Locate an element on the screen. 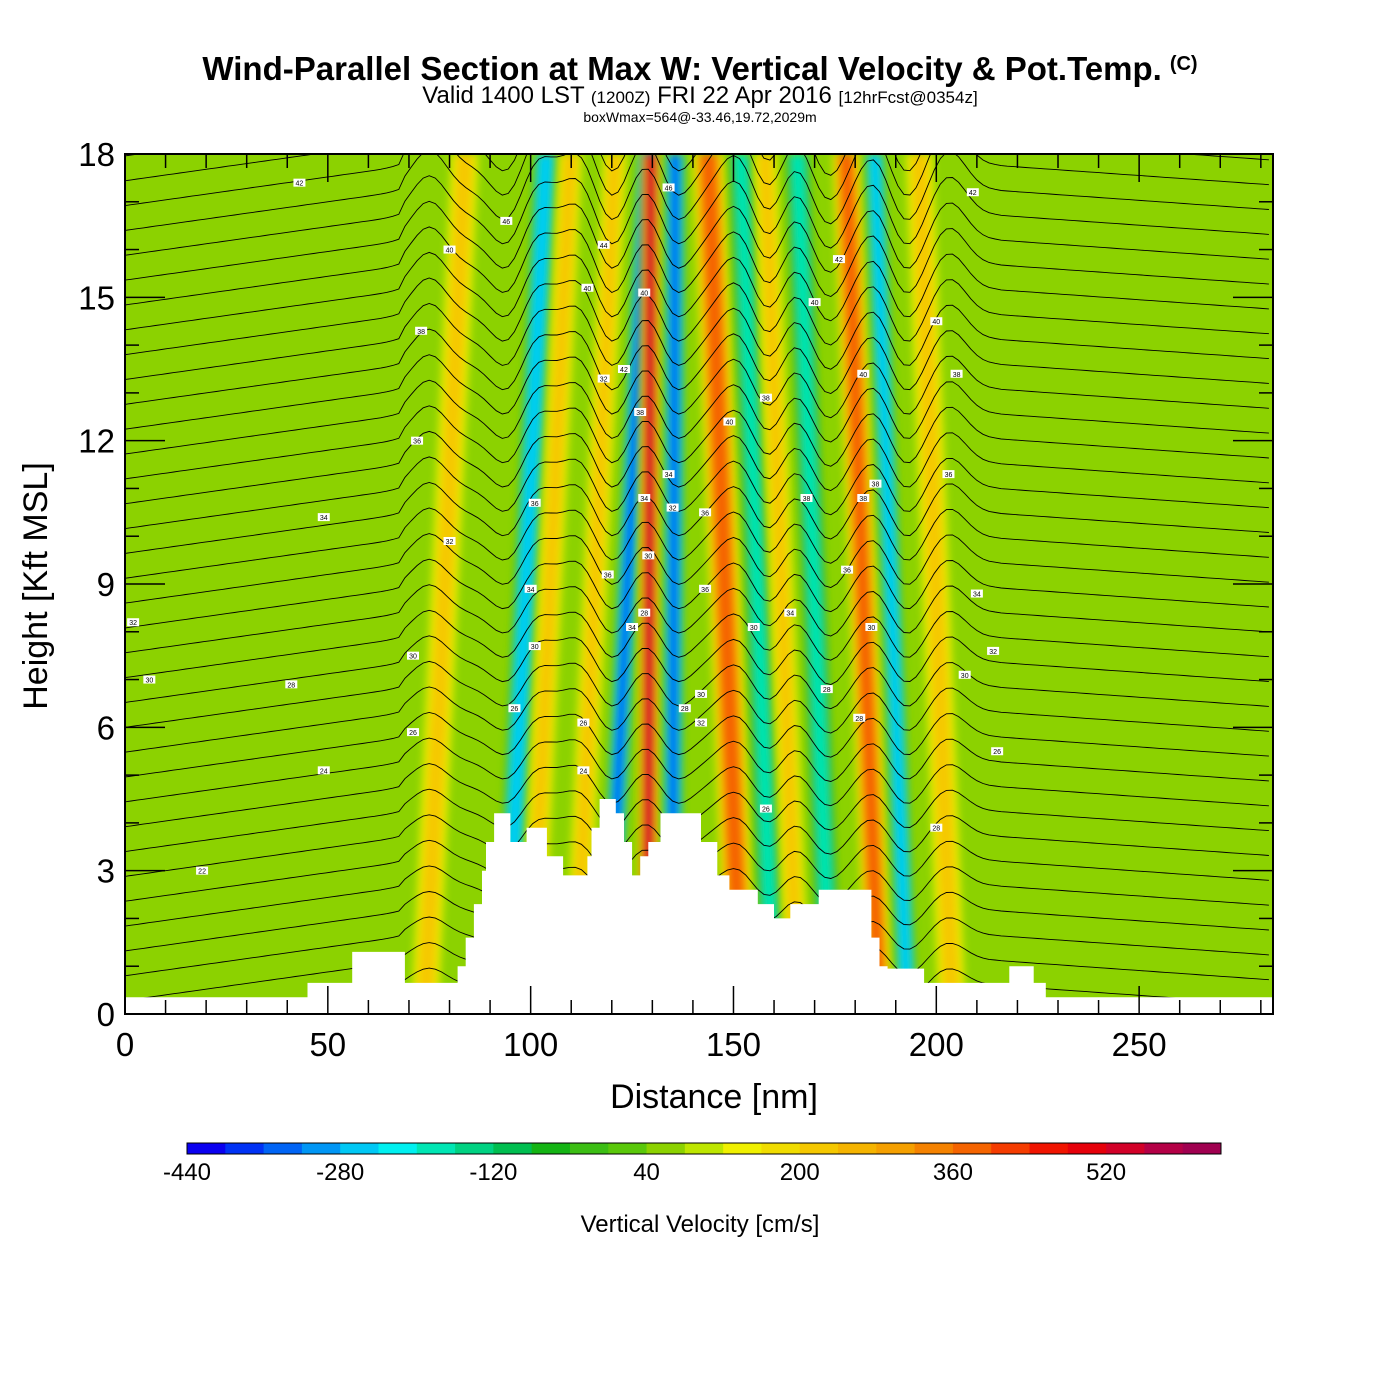 The height and width of the screenshot is (1400, 1400). isentrope-label: 34 is located at coordinates (976, 594).